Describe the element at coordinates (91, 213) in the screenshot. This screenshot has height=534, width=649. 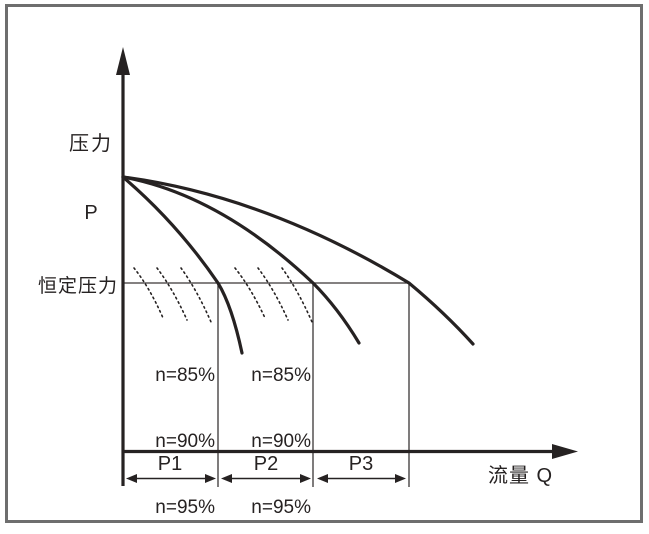
I see `y-axis-label-symbol: P` at that location.